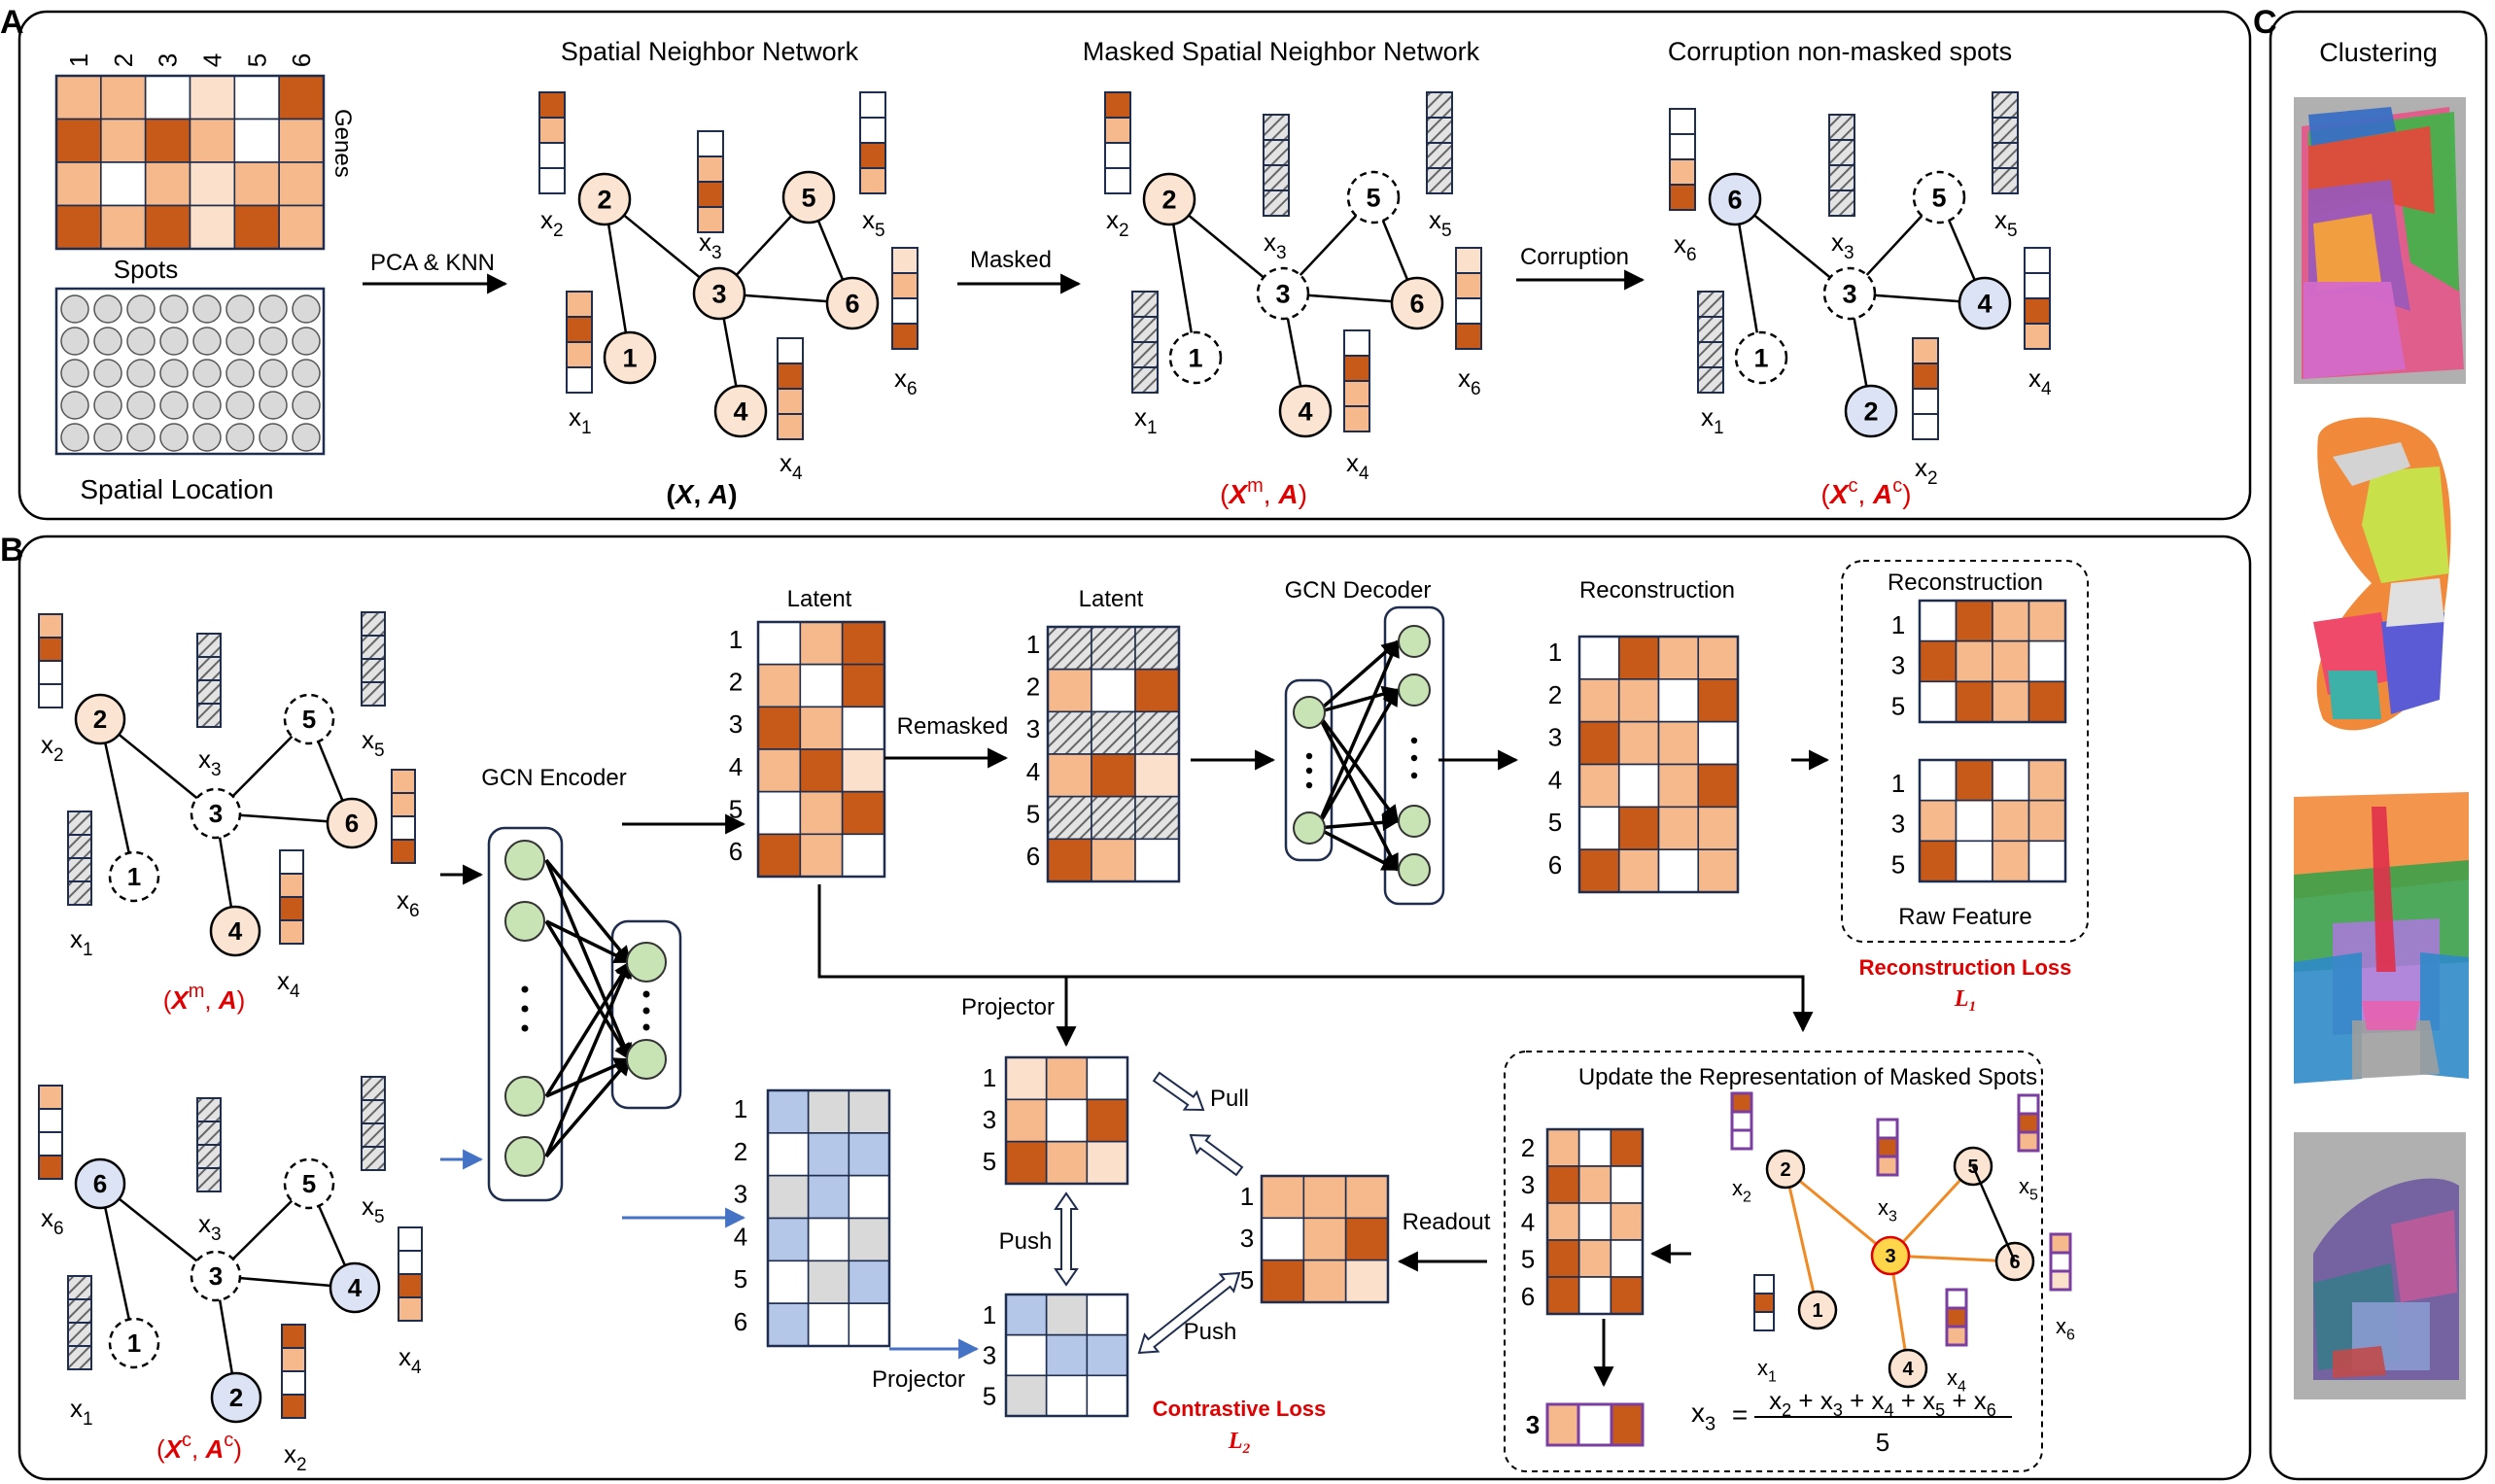  Describe the element at coordinates (1585, 1424) in the screenshot. I see `updated-spot-vector: 3` at that location.